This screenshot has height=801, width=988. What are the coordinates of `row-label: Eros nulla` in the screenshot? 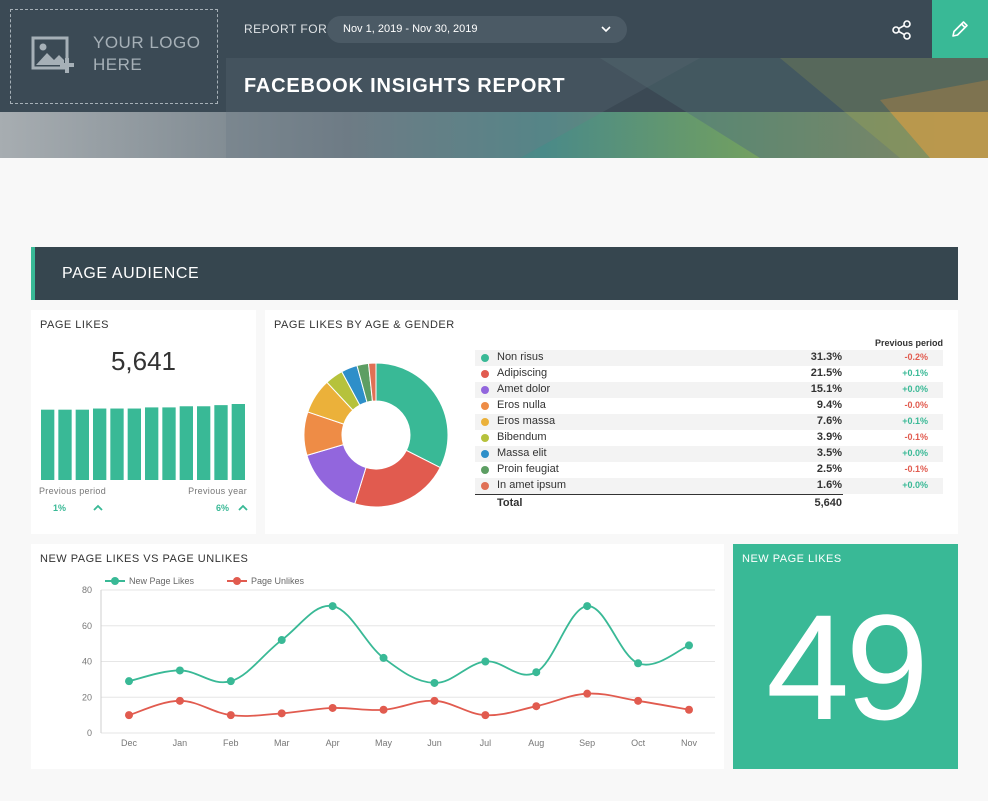 It's located at (521, 405).